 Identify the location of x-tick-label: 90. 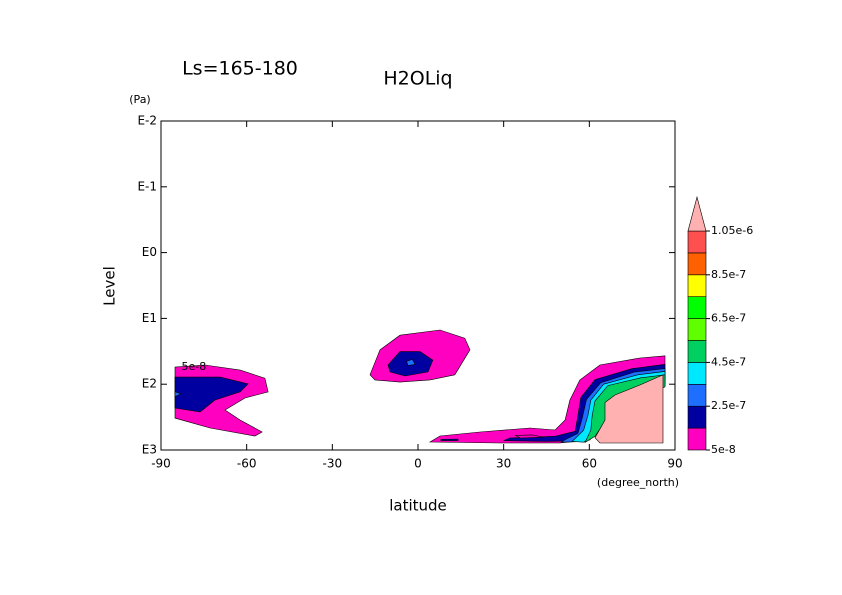
(674, 464).